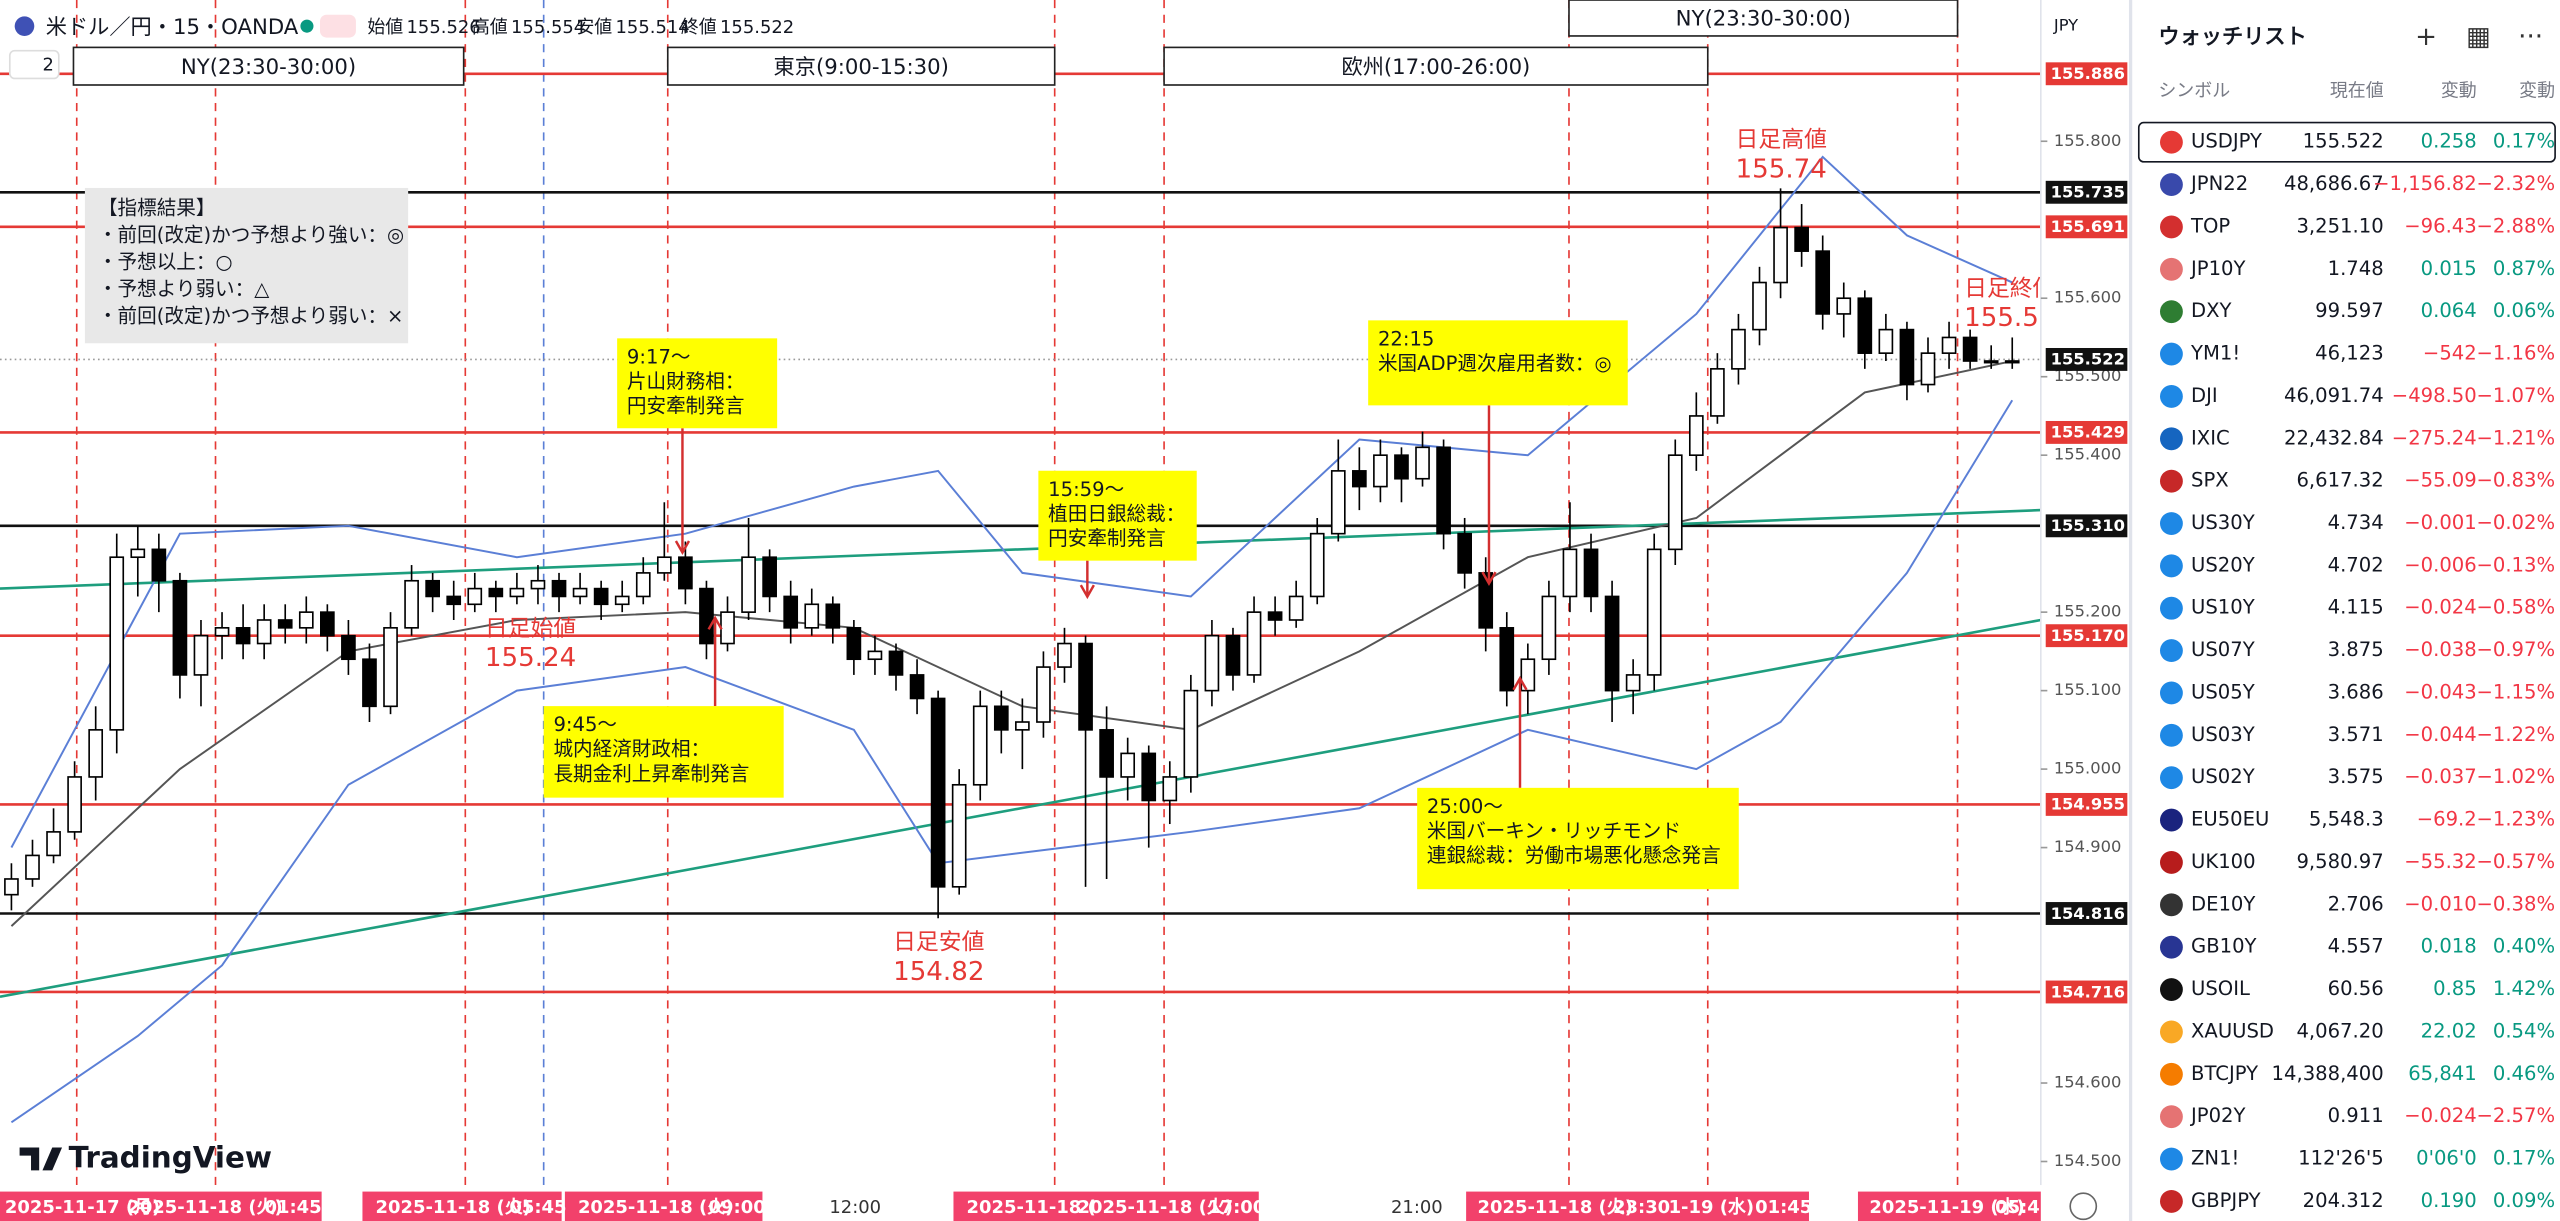 The width and height of the screenshot is (2560, 1221). What do you see at coordinates (2226, 1200) in the screenshot?
I see `watch-symbol: GBPJPY` at bounding box center [2226, 1200].